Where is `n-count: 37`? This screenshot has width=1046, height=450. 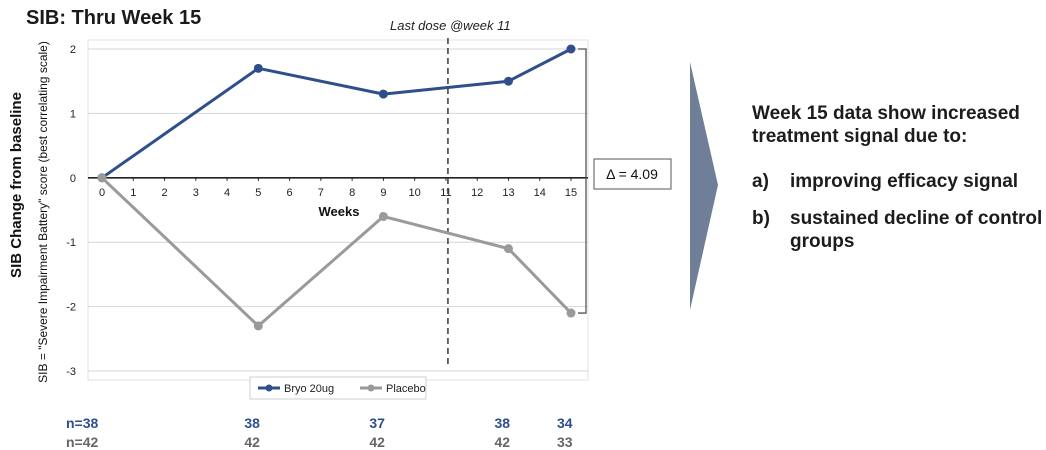
n-count: 37 is located at coordinates (377, 423).